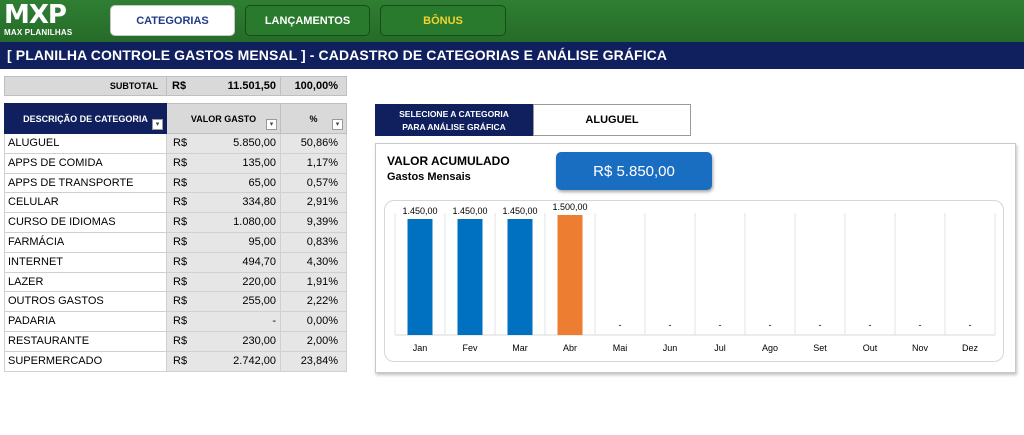 The width and height of the screenshot is (1024, 435). What do you see at coordinates (259, 162) in the screenshot?
I see `row-amount: 135,00` at bounding box center [259, 162].